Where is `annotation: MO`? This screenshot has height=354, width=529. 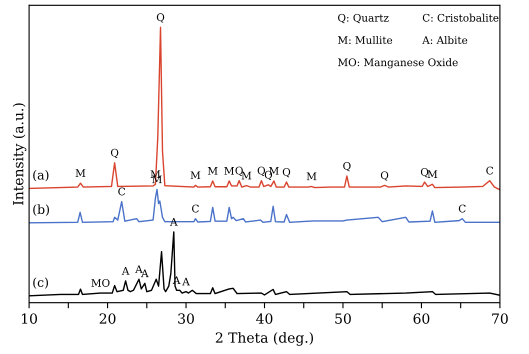 annotation: MO is located at coordinates (100, 282).